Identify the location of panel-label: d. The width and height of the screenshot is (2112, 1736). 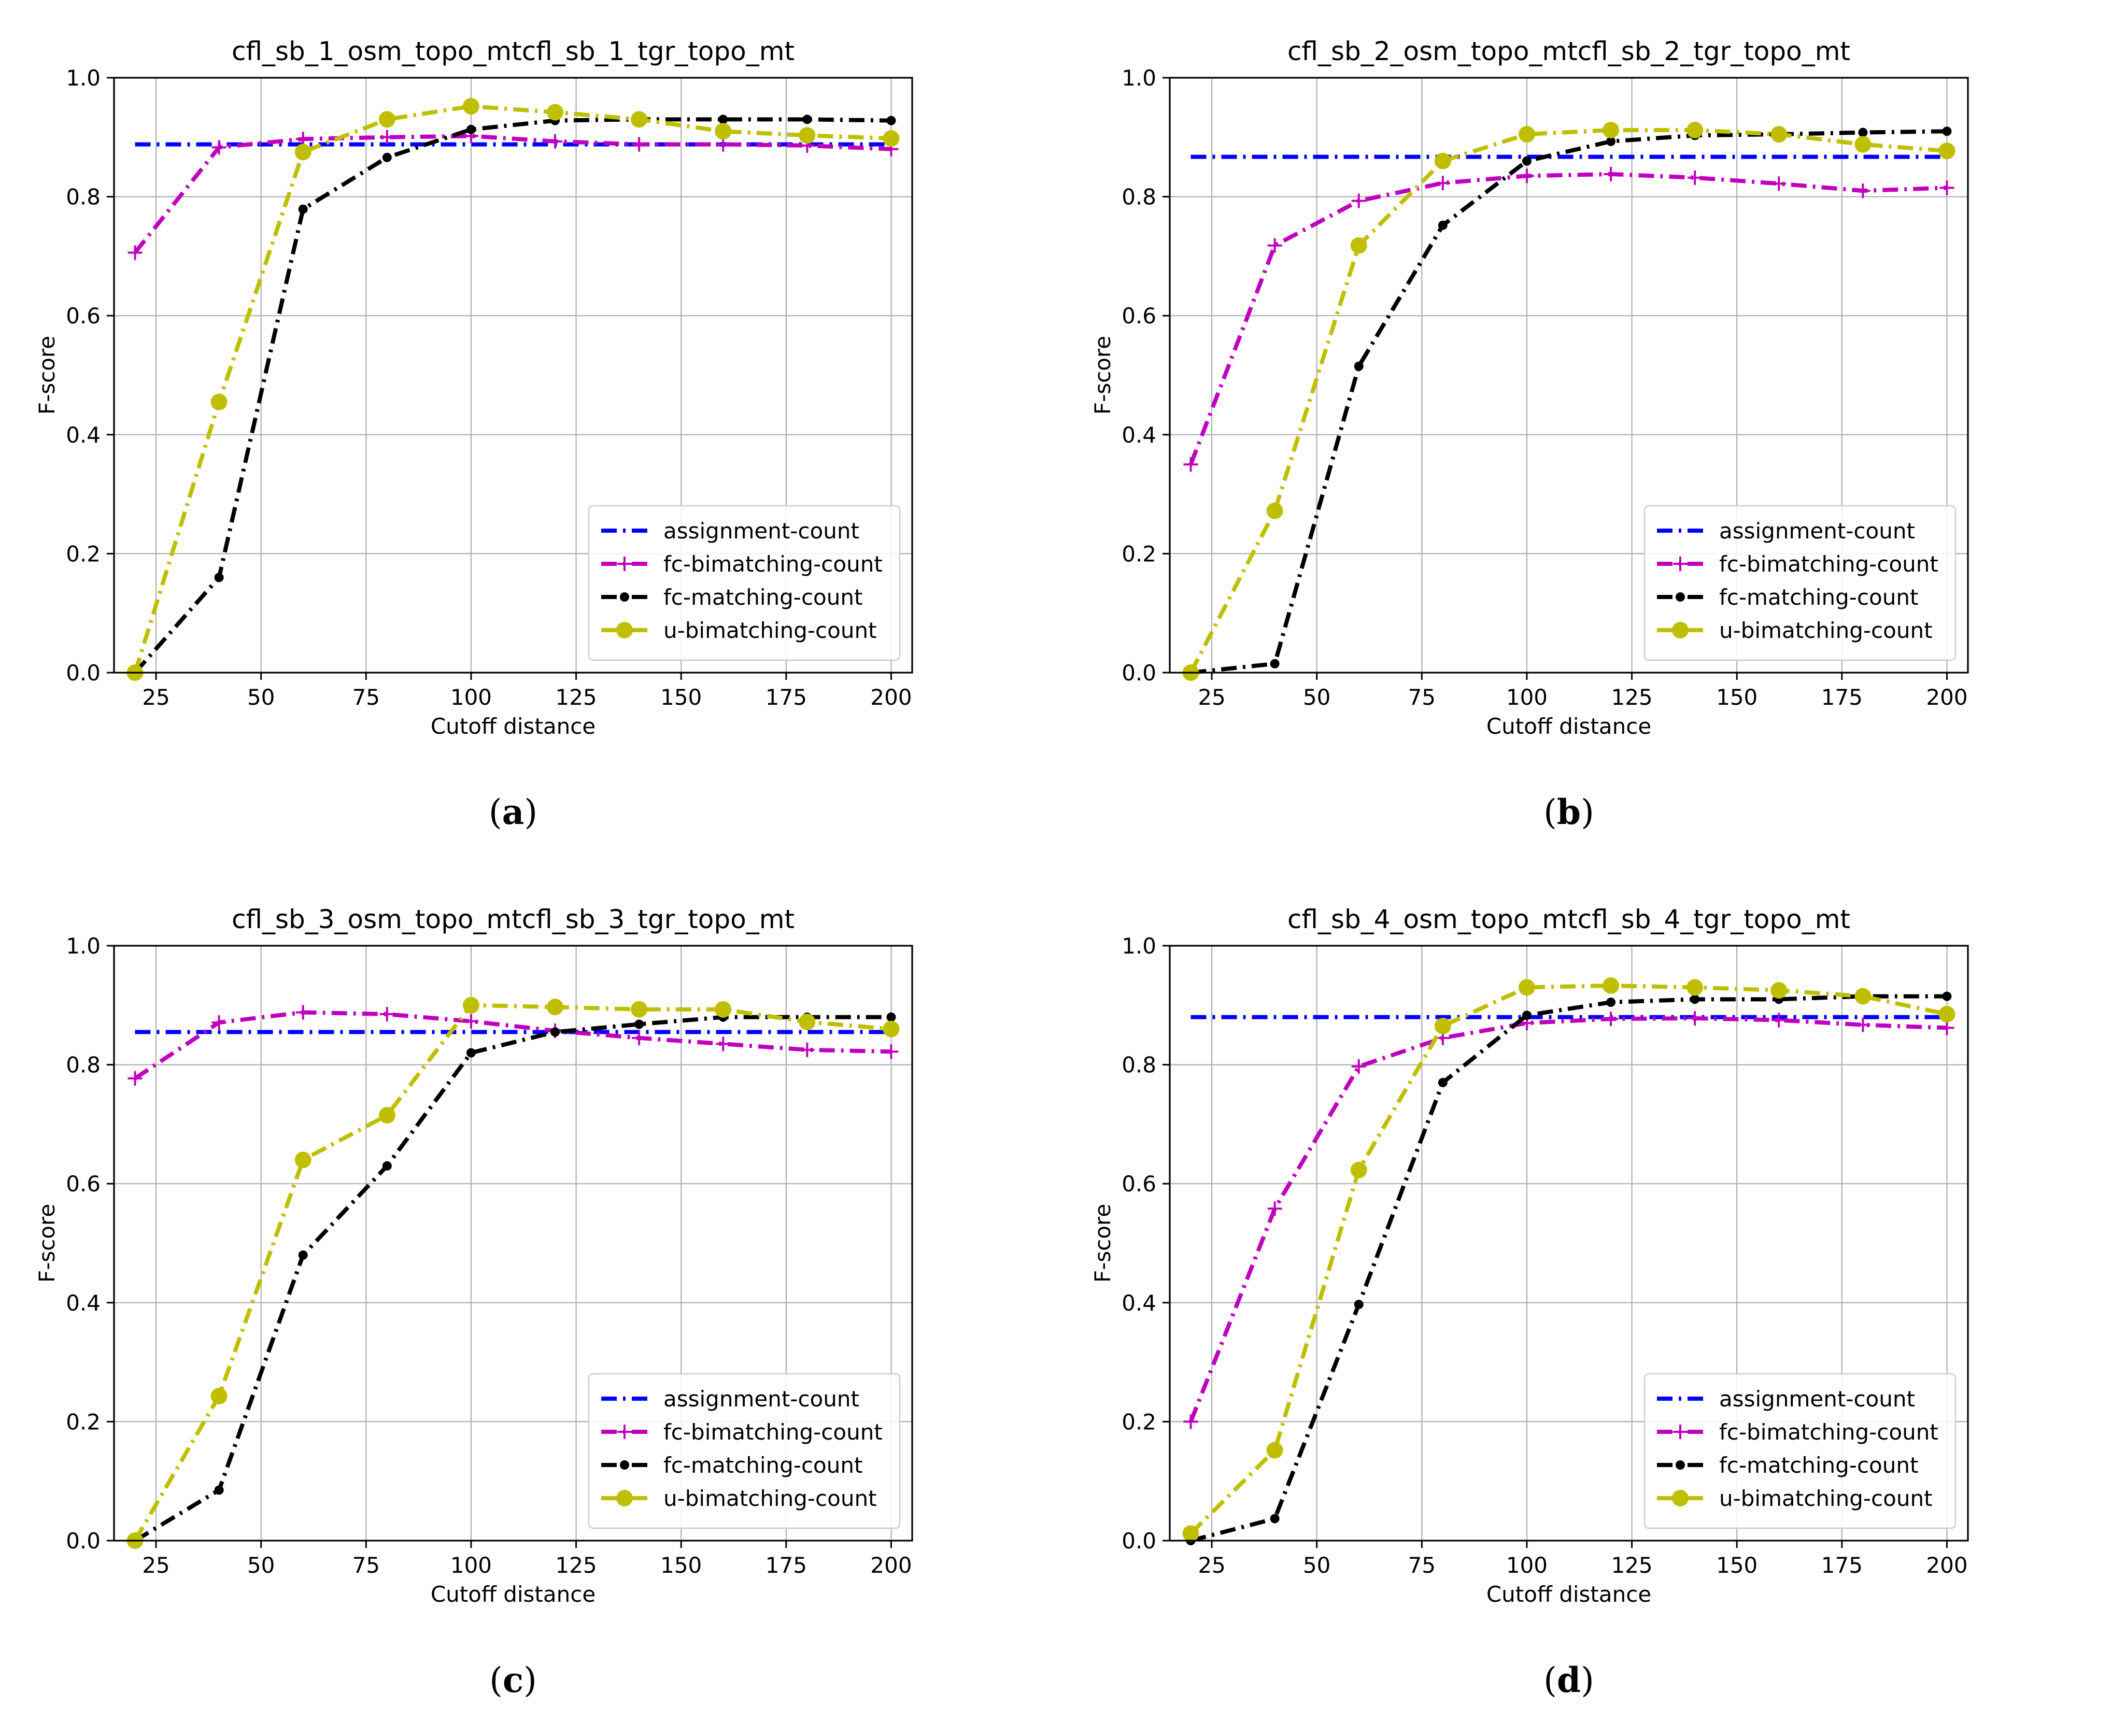
(1569, 1680).